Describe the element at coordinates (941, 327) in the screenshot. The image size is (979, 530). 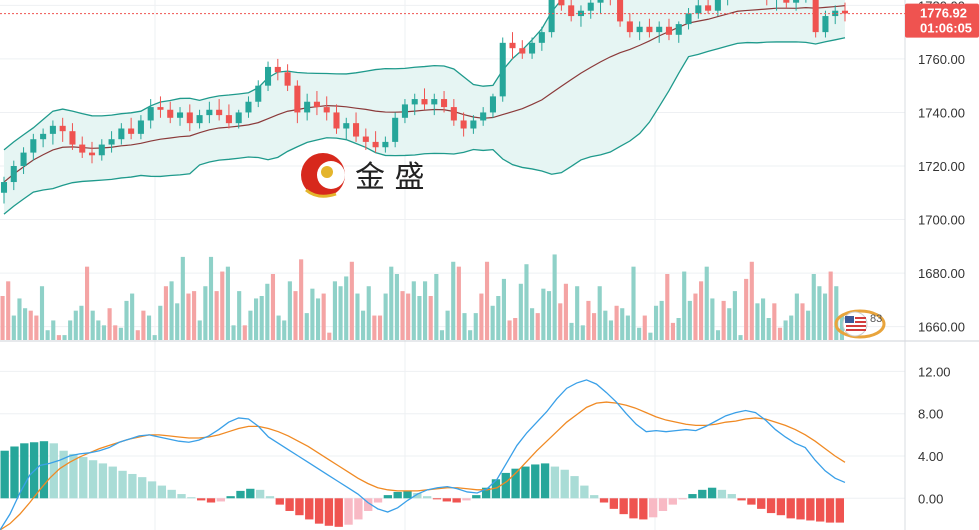
I see `price-tick-label: 1660.00` at that location.